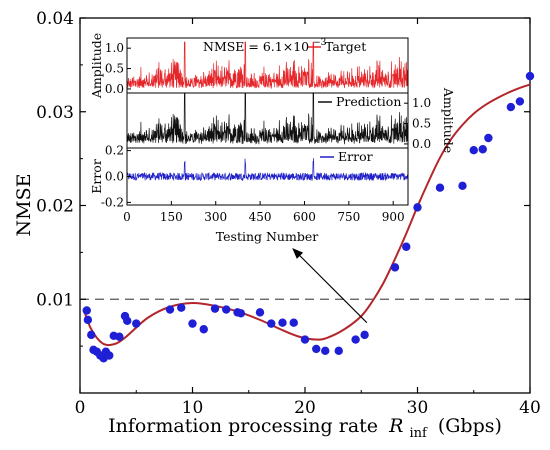  What do you see at coordinates (243, 426) in the screenshot?
I see `x-axis-title-text: Information processing rate` at bounding box center [243, 426].